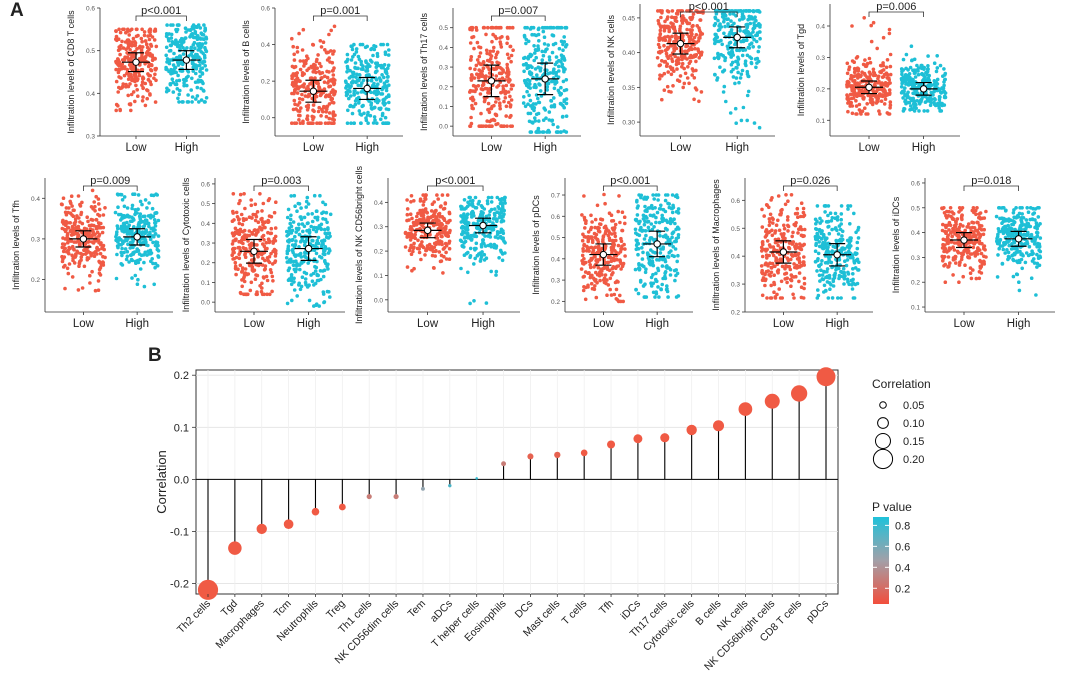 The width and height of the screenshot is (1065, 681). What do you see at coordinates (309, 324) in the screenshot?
I see `x-tick-label: High` at bounding box center [309, 324].